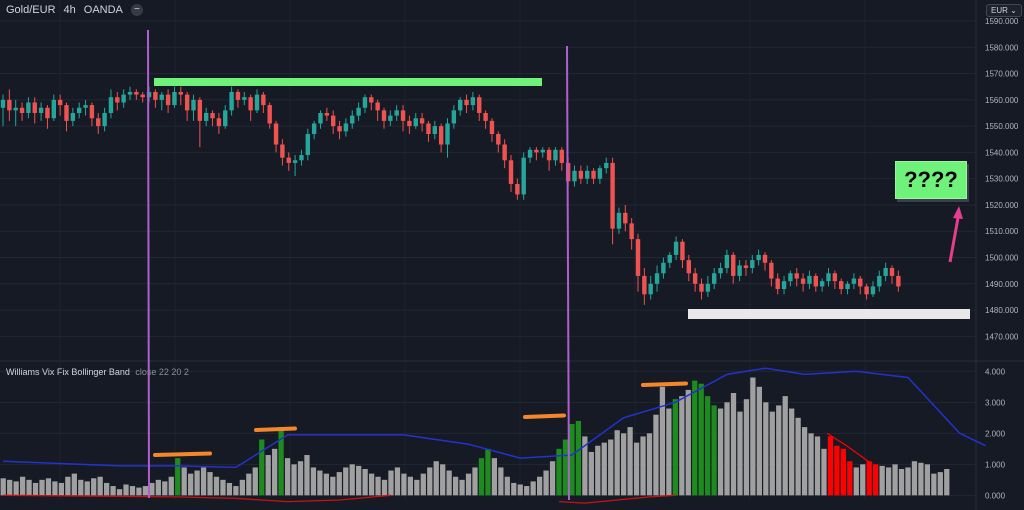 Image resolution: width=1024 pixels, height=510 pixels. What do you see at coordinates (148, 264) in the screenshot?
I see `vertical-marker-line` at bounding box center [148, 264].